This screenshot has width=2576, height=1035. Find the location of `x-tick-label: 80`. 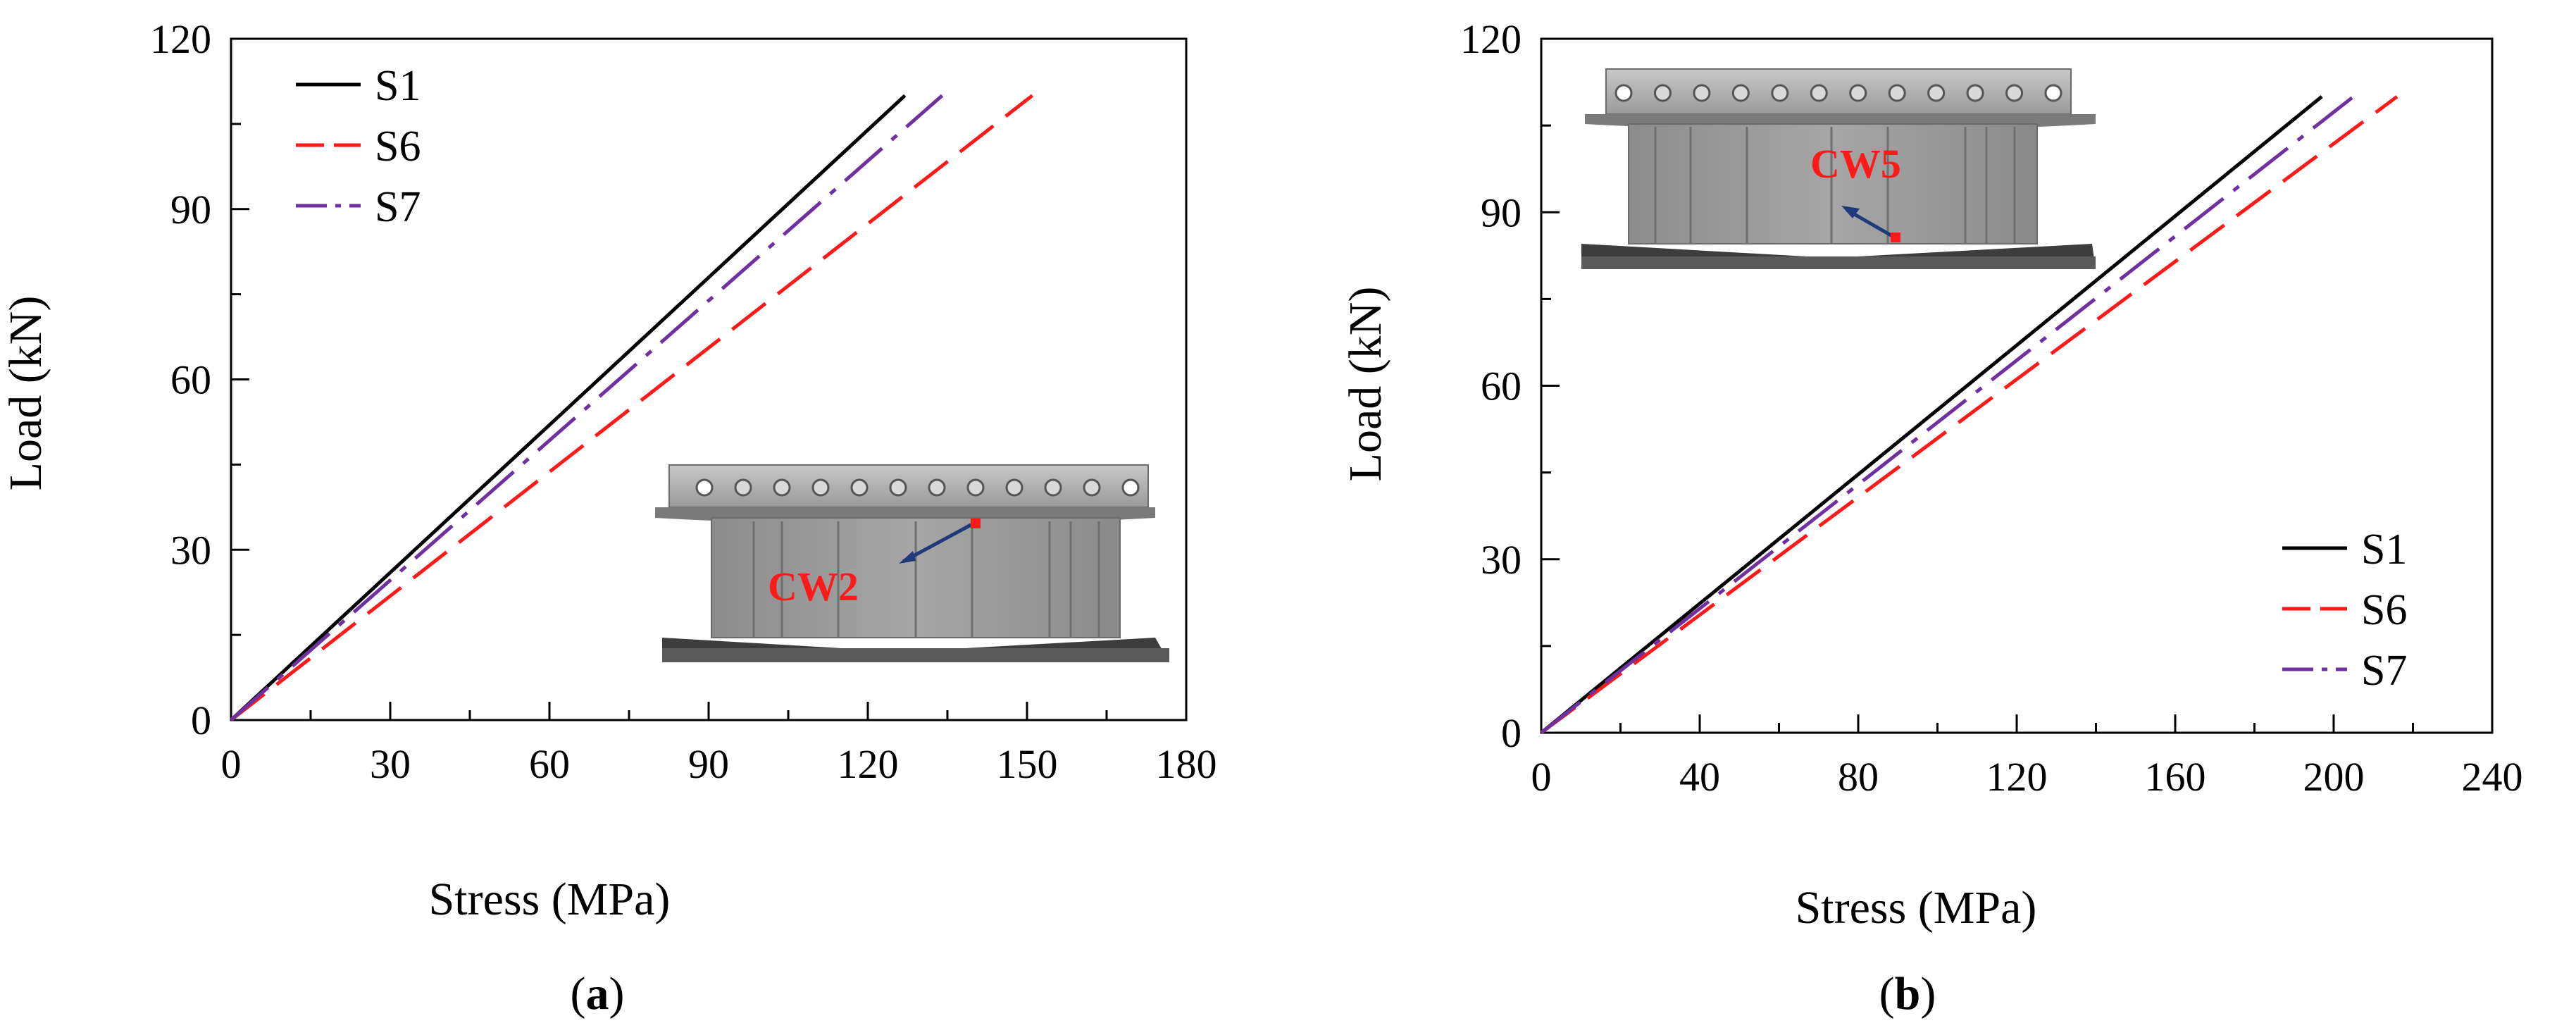

x-tick-label: 80 is located at coordinates (1858, 777).